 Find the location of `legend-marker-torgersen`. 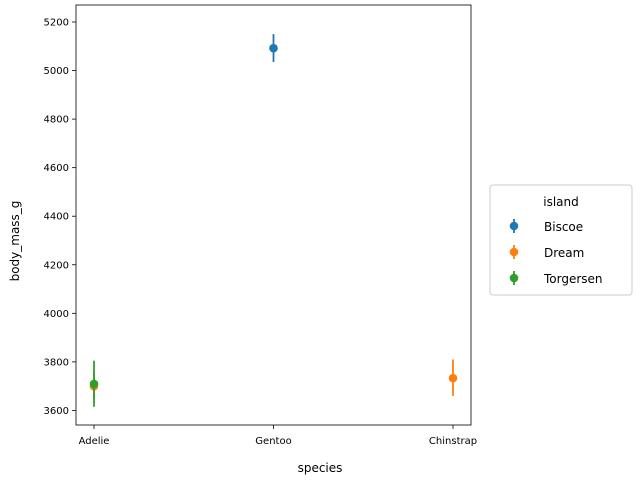

legend-marker-torgersen is located at coordinates (514, 278).